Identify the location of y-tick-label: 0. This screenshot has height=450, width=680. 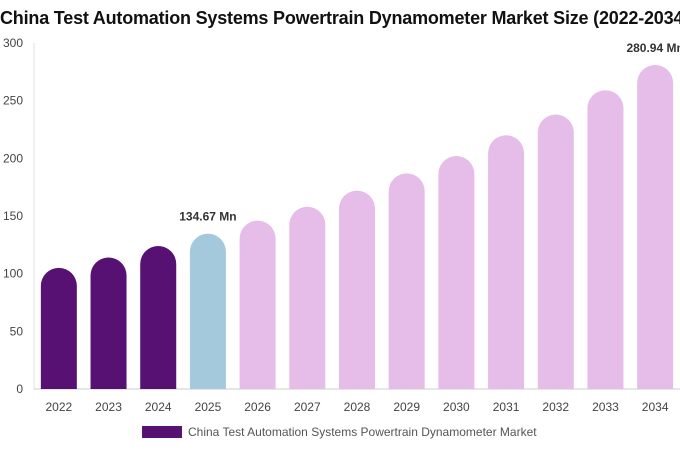
(19, 389).